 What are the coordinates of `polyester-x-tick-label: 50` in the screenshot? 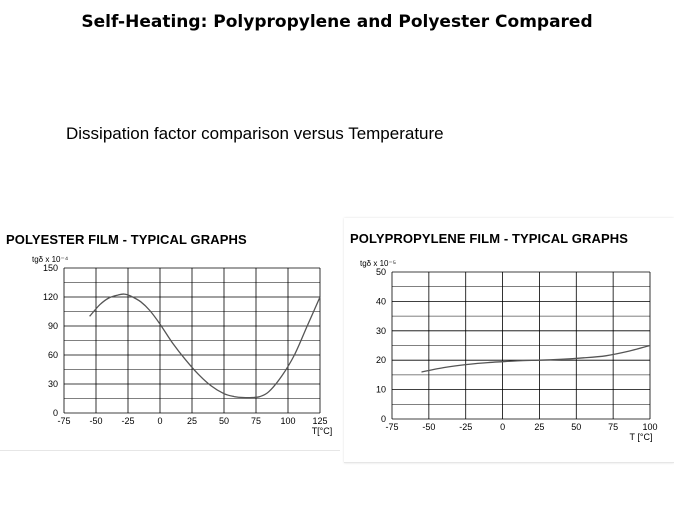 It's located at (224, 421).